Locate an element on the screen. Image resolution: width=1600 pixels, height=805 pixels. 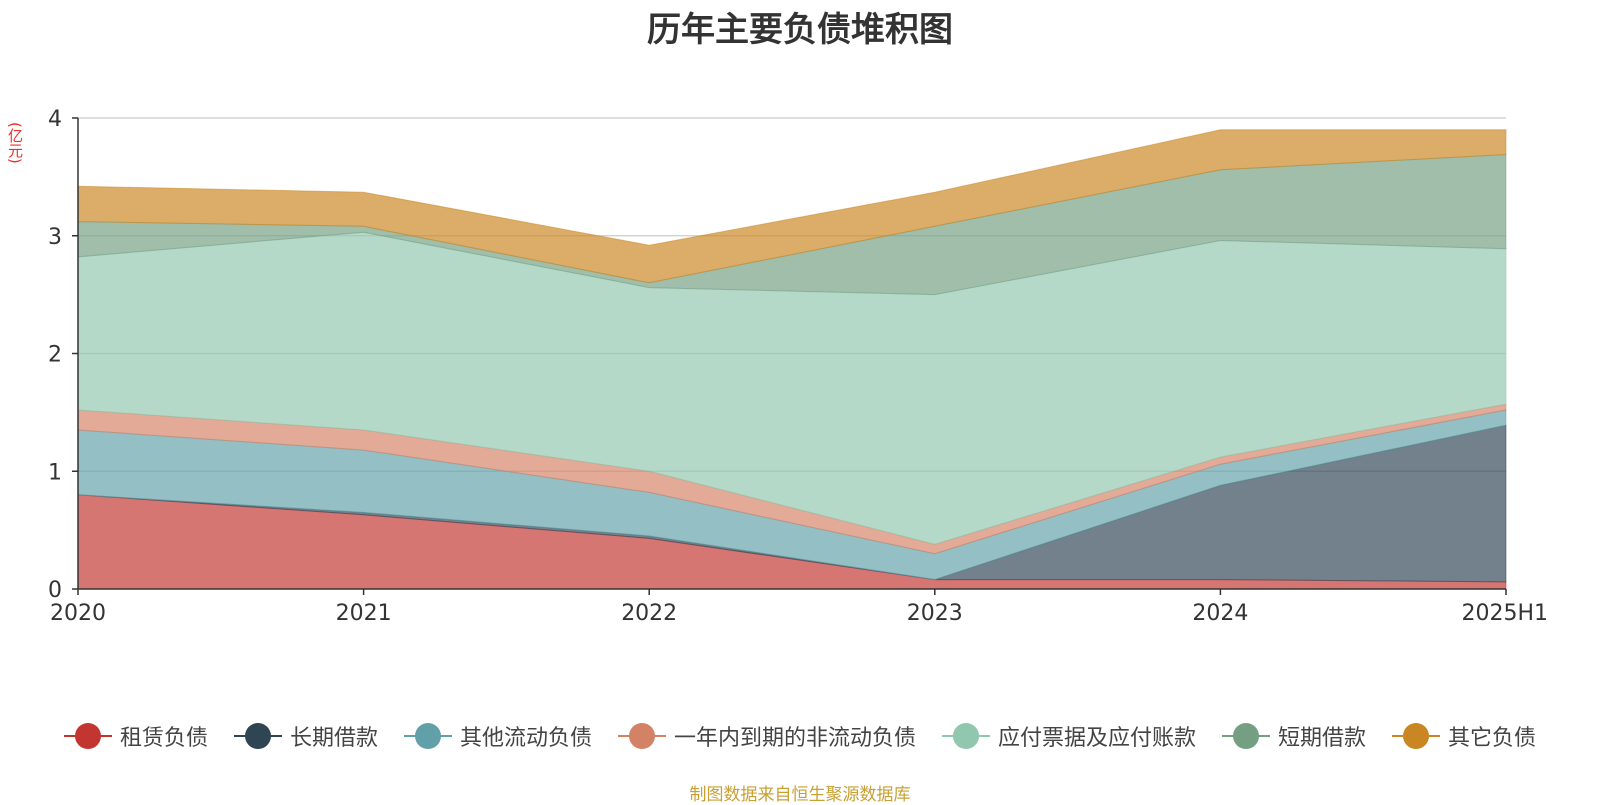
y-tick-label: 3 is located at coordinates (55, 237).